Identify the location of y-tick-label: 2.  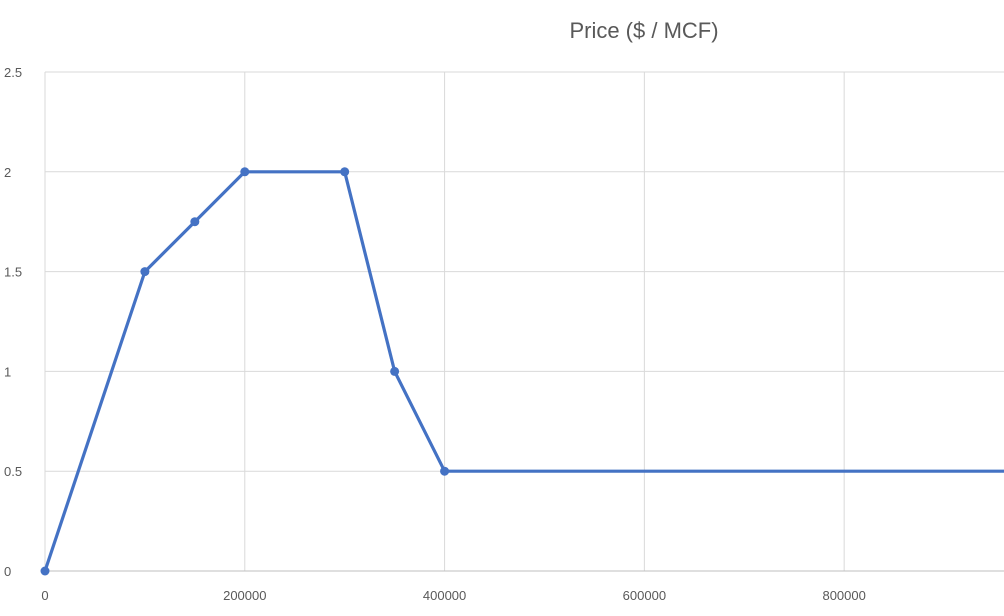
(7, 172).